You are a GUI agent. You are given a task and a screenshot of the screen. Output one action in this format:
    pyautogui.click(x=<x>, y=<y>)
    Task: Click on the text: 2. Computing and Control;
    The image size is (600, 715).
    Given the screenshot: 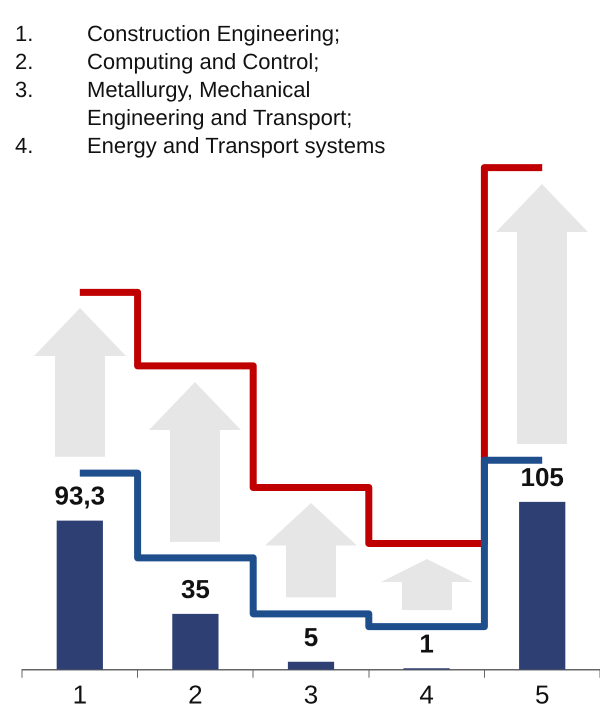 What is the action you would take?
    pyautogui.click(x=167, y=61)
    